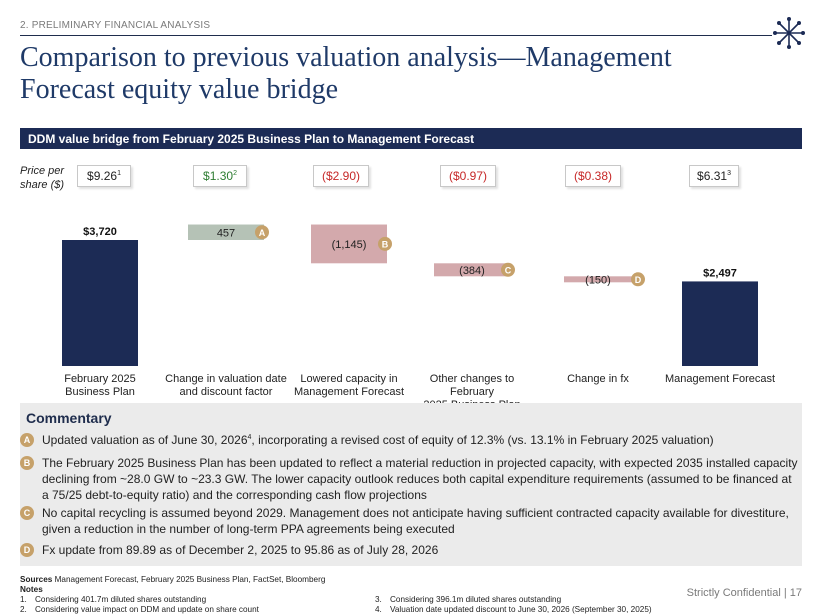 The height and width of the screenshot is (615, 820). I want to click on commentary-text: Updated valuation as of June 30, 2026, so click(145, 440).